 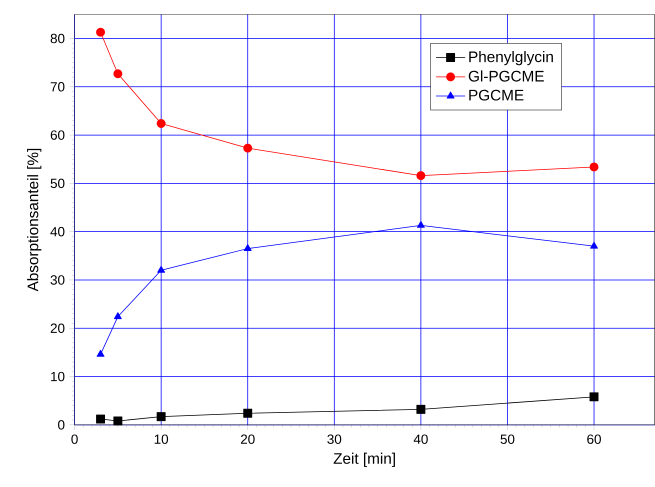 What do you see at coordinates (496, 95) in the screenshot?
I see `legend-label: PGCME` at bounding box center [496, 95].